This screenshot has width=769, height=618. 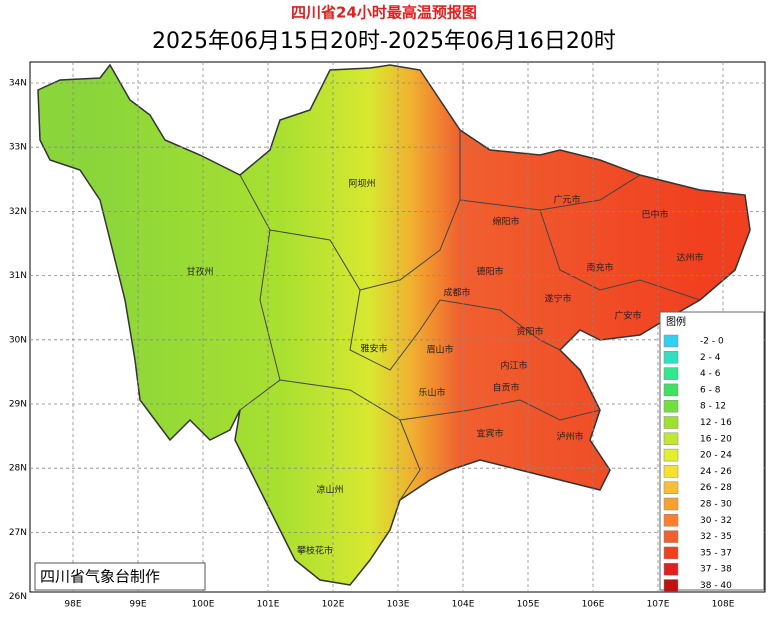 What do you see at coordinates (716, 439) in the screenshot?
I see `legend-label: 16 - 20` at bounding box center [716, 439].